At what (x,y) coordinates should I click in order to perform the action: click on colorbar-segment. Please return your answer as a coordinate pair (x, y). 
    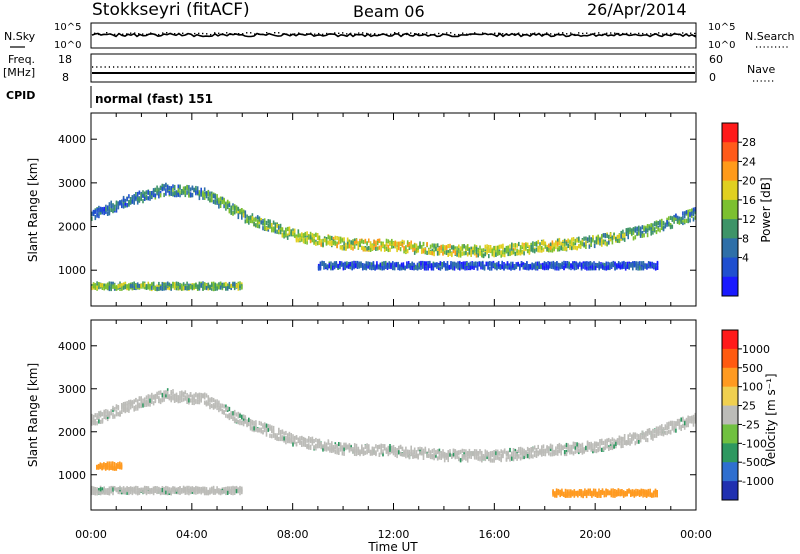
    Looking at the image, I should click on (730, 491).